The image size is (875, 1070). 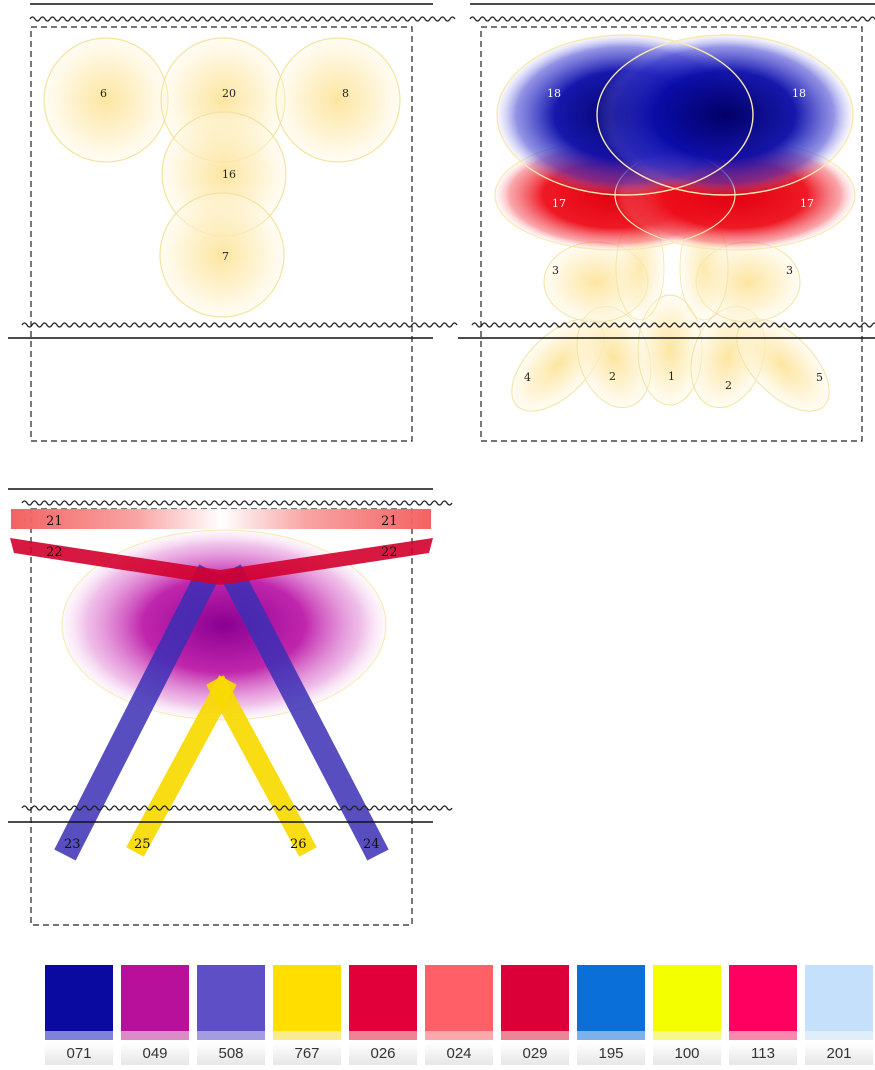 I want to click on color-swatch-legend: 071 049 508 767 026 024 029 195 100 113 201, so click(x=460, y=1015).